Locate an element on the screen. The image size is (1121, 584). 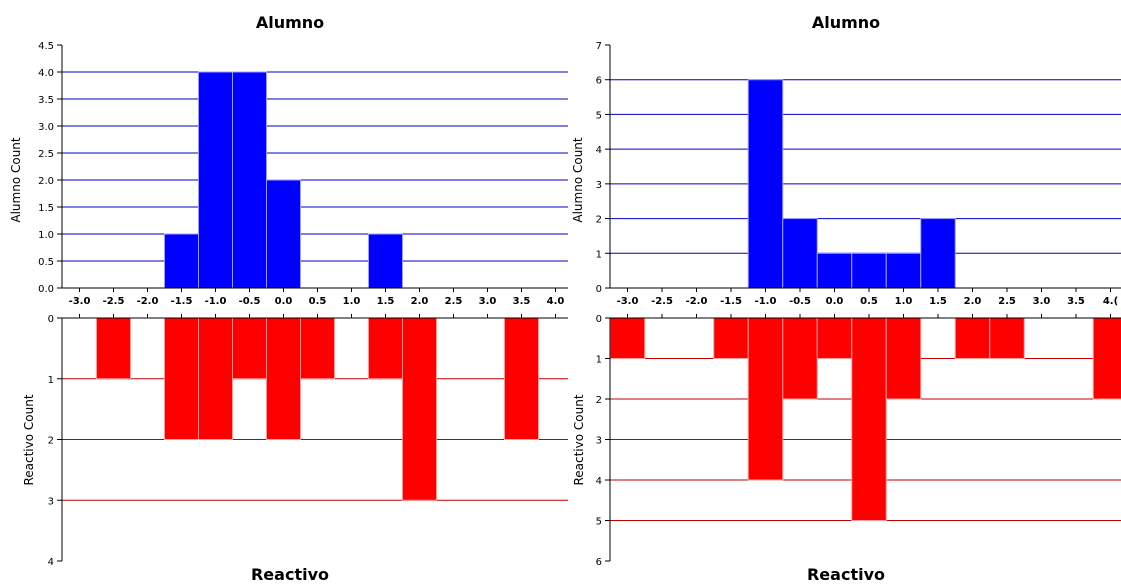
right-bottom-chart-xlabel: Reactivo is located at coordinates (846, 574).